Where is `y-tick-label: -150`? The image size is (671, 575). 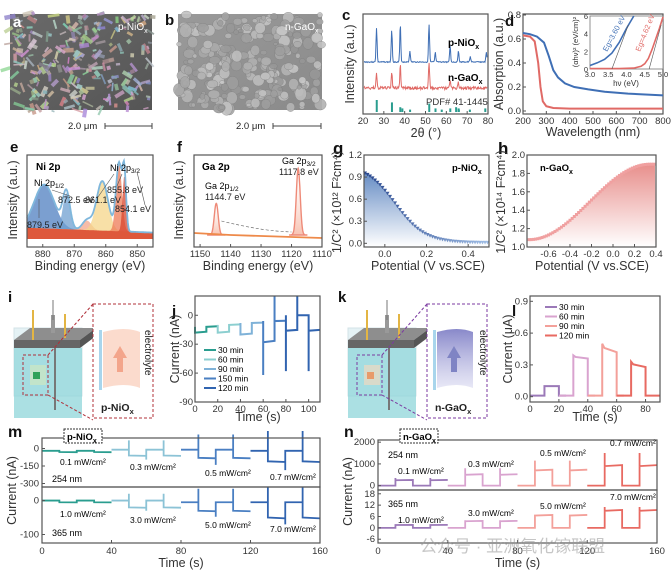
y-tick-label: -150 is located at coordinates (29, 466).